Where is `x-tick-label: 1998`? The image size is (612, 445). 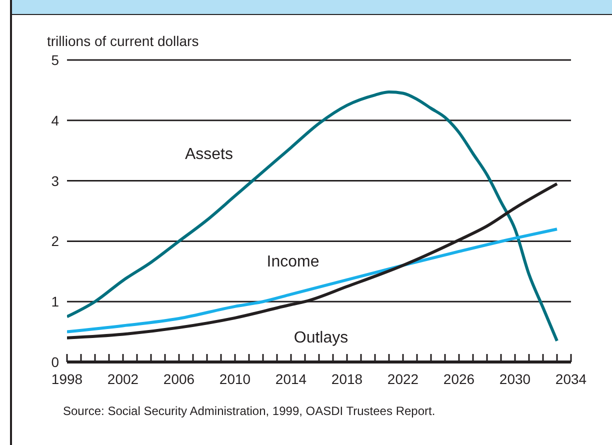
x-tick-label: 1998 is located at coordinates (67, 379).